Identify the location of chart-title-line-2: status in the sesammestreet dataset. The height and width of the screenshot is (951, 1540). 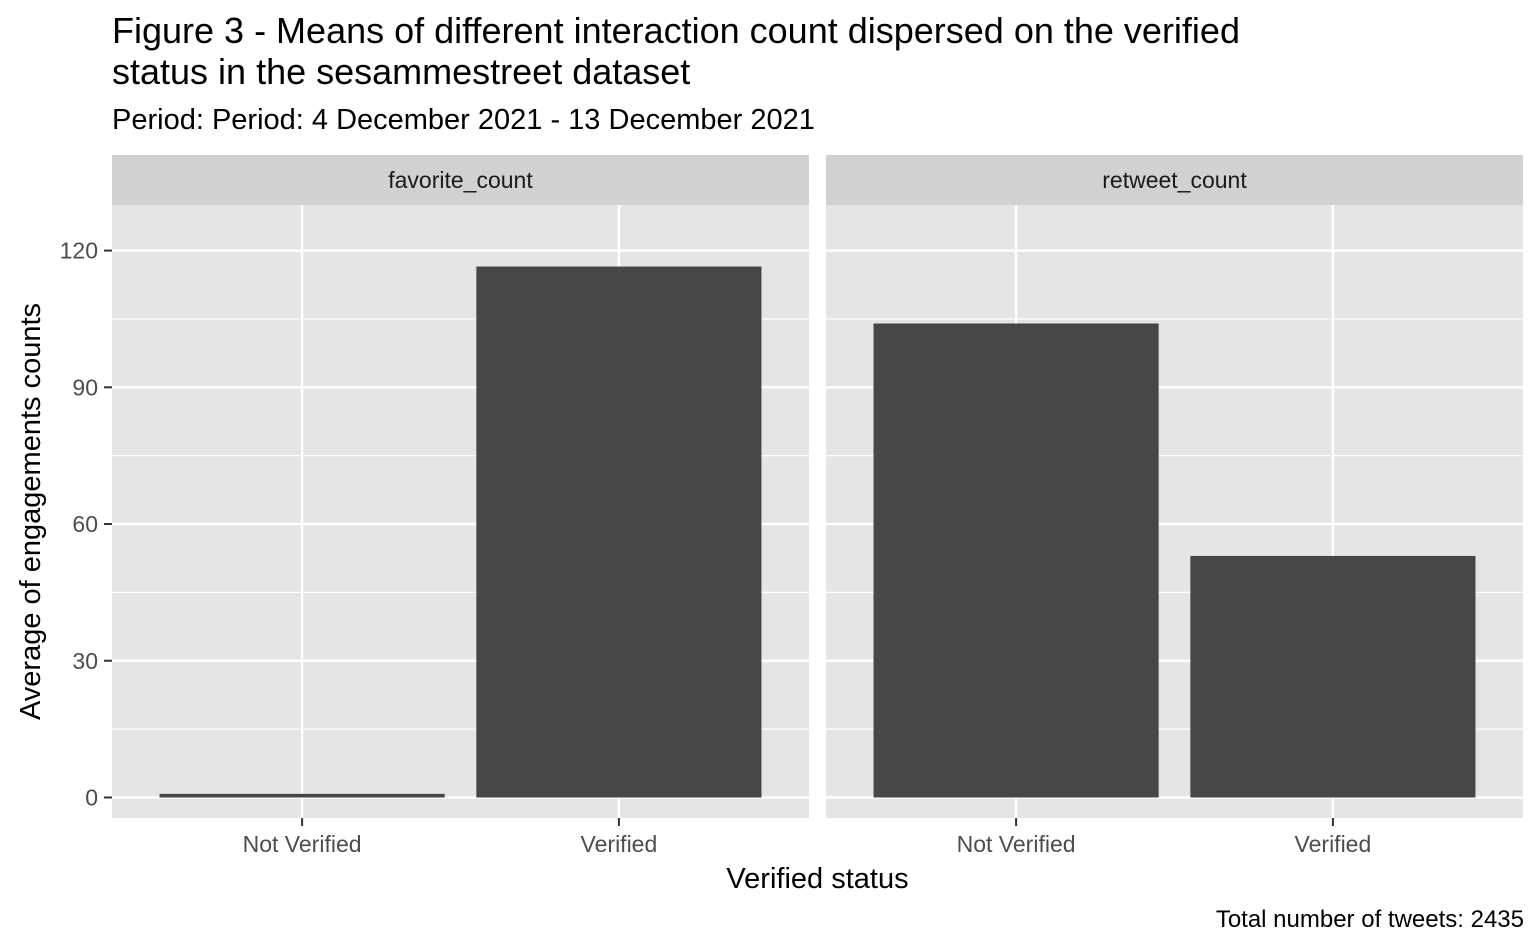
(401, 71).